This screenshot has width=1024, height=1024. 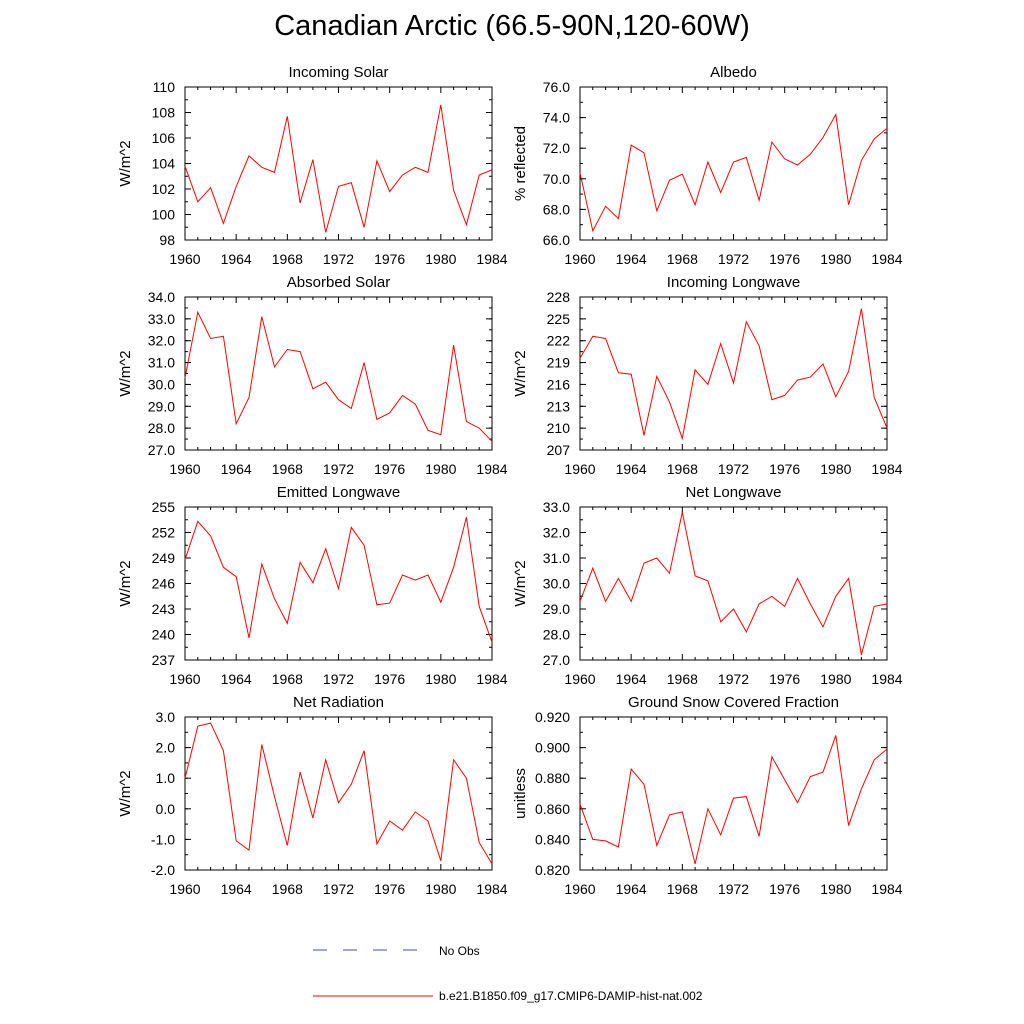 What do you see at coordinates (552, 839) in the screenshot?
I see `y-tick-label: 0.840` at bounding box center [552, 839].